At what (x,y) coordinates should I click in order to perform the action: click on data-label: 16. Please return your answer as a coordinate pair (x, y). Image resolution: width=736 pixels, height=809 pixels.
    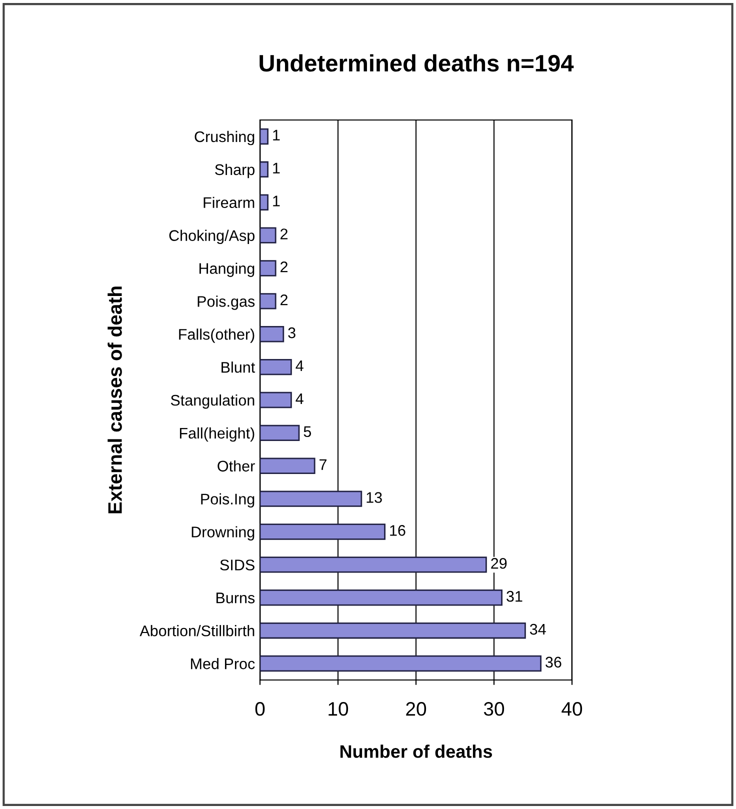
    Looking at the image, I should click on (398, 530).